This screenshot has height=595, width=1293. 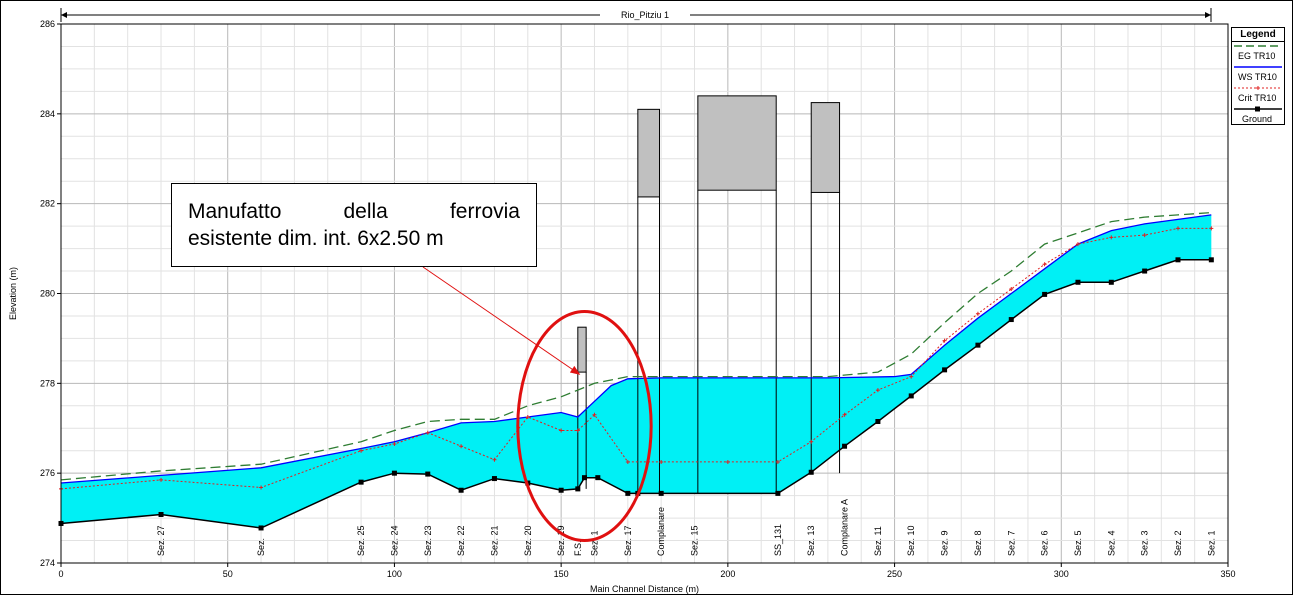 What do you see at coordinates (945, 543) in the screenshot?
I see `section-label: Sez. 9` at bounding box center [945, 543].